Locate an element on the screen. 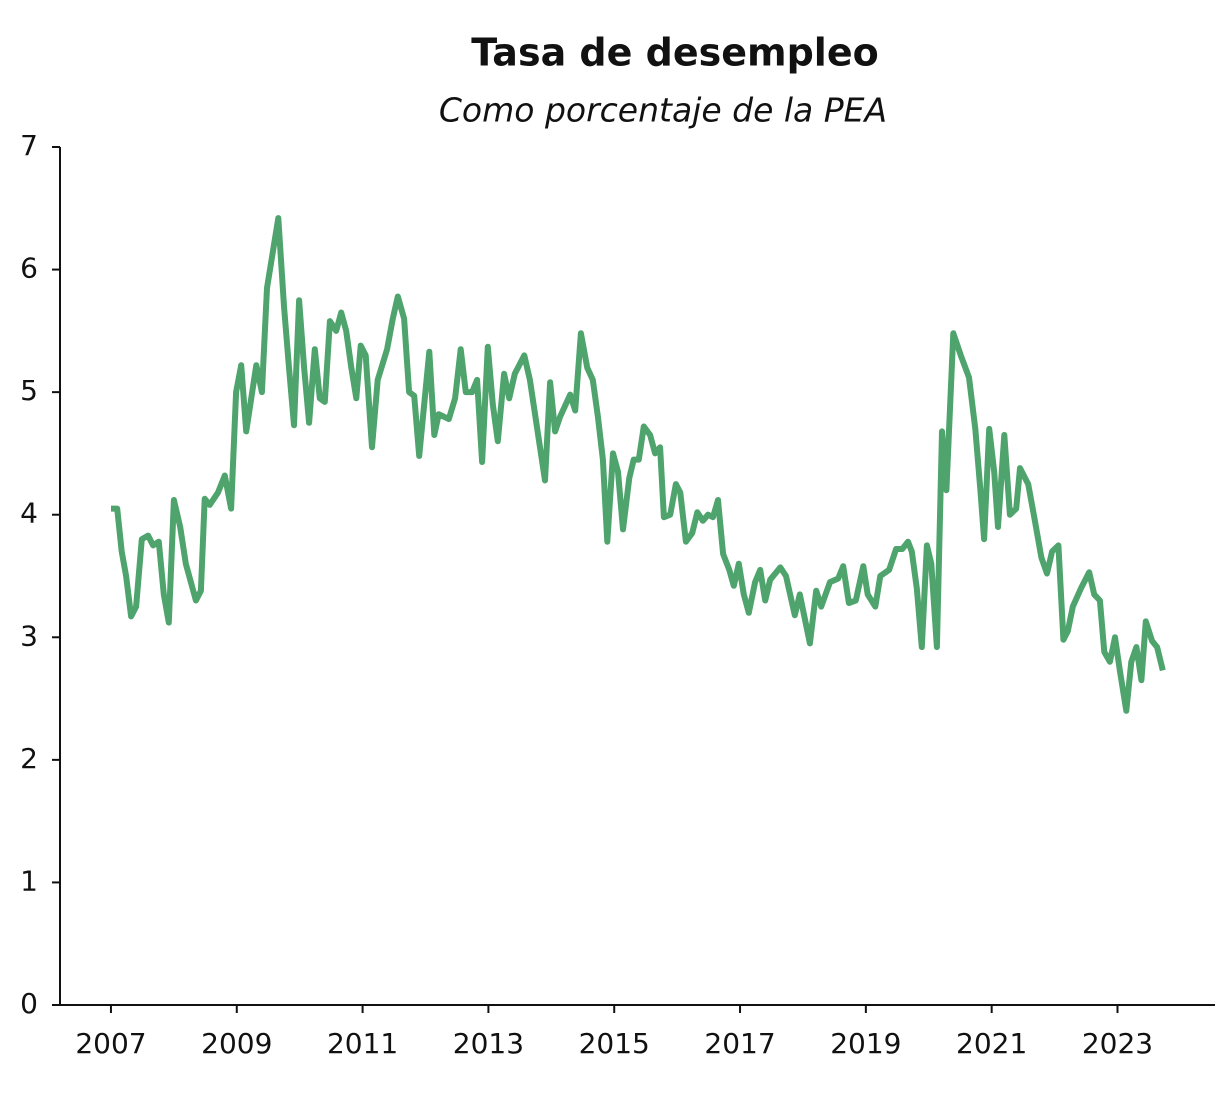 This screenshot has height=1096, width=1230. y-tick-label: 5 is located at coordinates (29, 390).